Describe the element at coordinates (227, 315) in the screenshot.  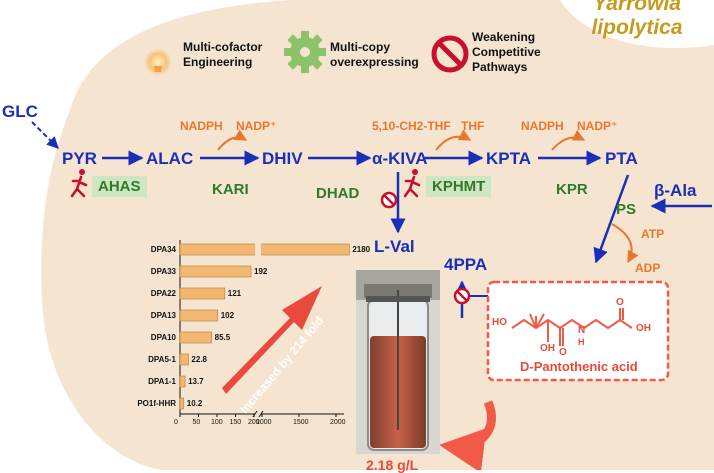
I see `bar-value-label: 102` at that location.